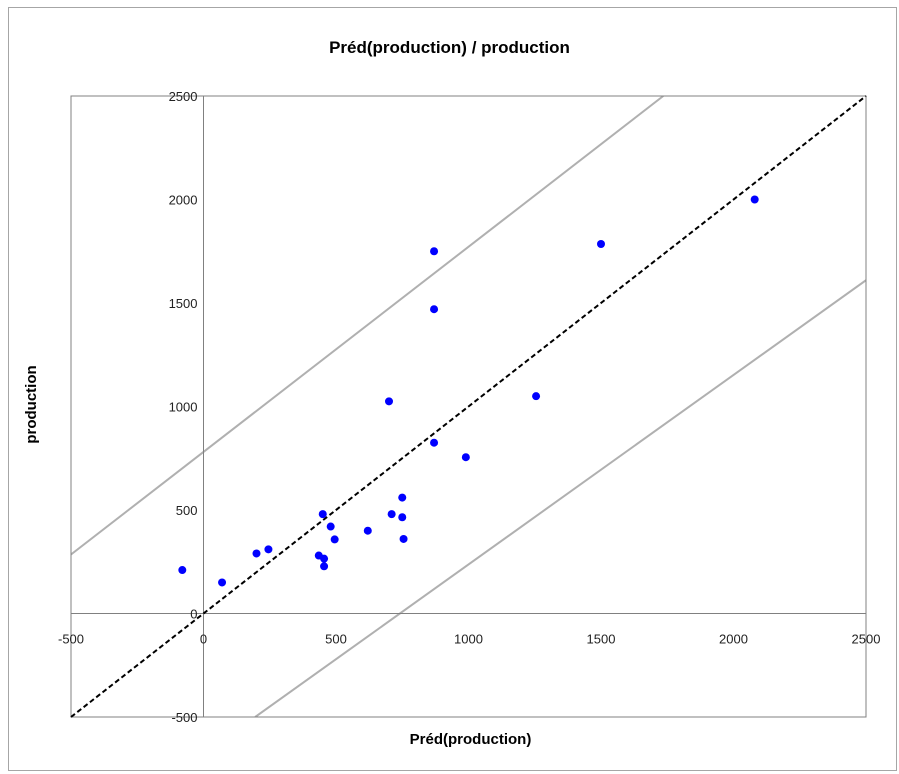  What do you see at coordinates (187, 510) in the screenshot?
I see `y-tick-label: 500` at bounding box center [187, 510].